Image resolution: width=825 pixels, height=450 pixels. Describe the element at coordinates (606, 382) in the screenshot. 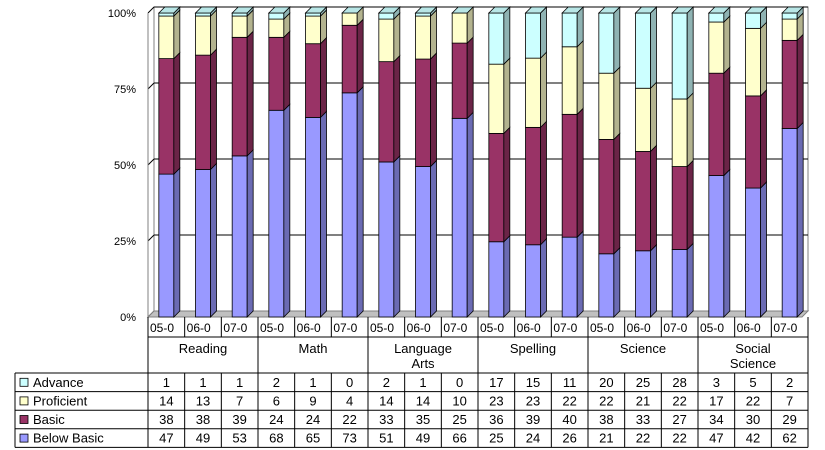

I see `data-label: 20` at that location.